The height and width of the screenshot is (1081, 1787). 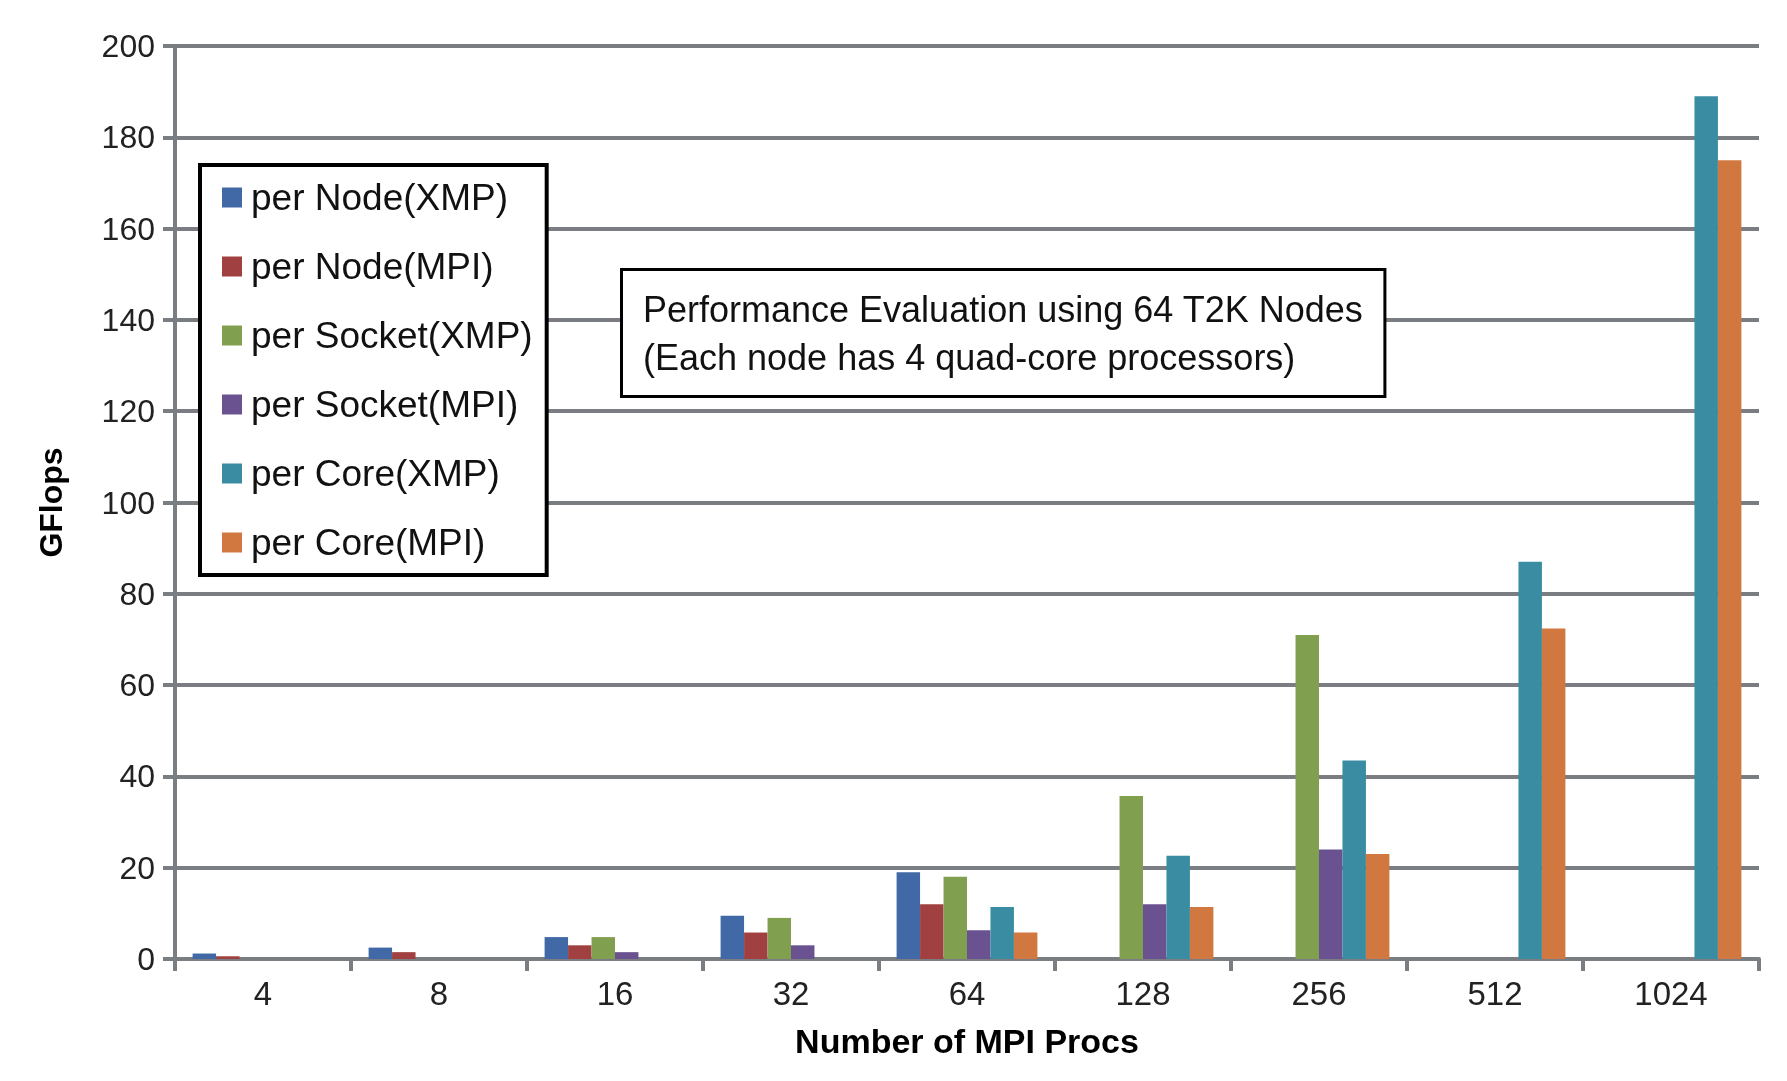 What do you see at coordinates (375, 473) in the screenshot?
I see `legend-label: per Core(XMP)` at bounding box center [375, 473].